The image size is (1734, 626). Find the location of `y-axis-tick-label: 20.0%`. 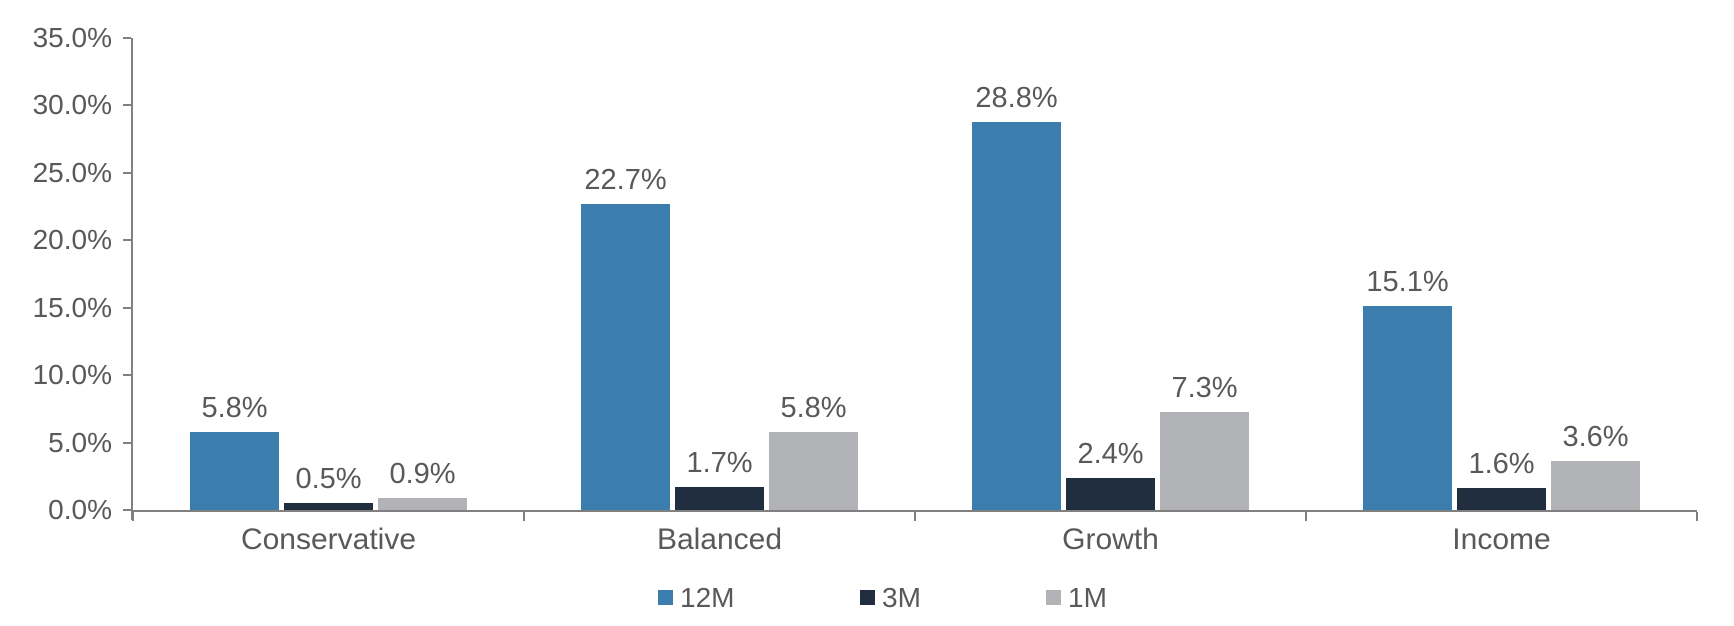

y-axis-tick-label: 20.0% is located at coordinates (72, 239).